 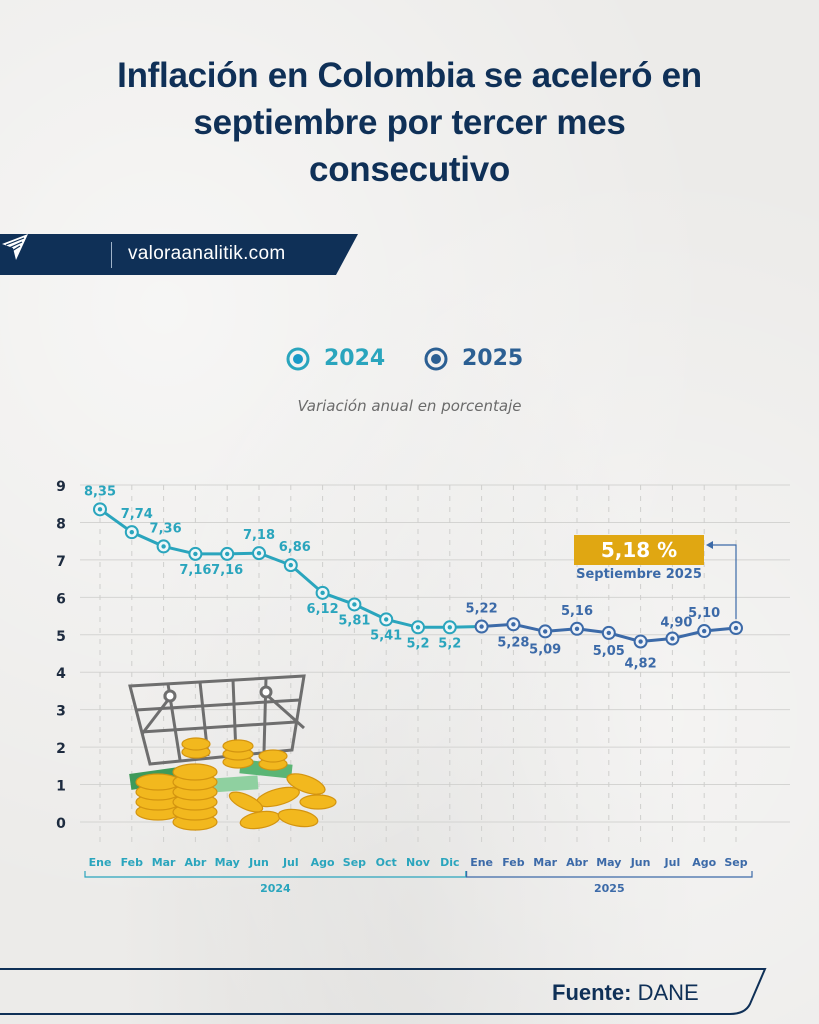 I want to click on y-tick-label: 7, so click(x=61, y=562).